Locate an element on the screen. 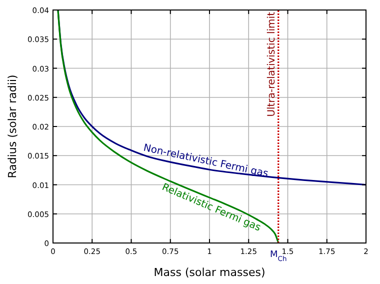  y-axis-title: Radius (solar radii) is located at coordinates (12, 126).